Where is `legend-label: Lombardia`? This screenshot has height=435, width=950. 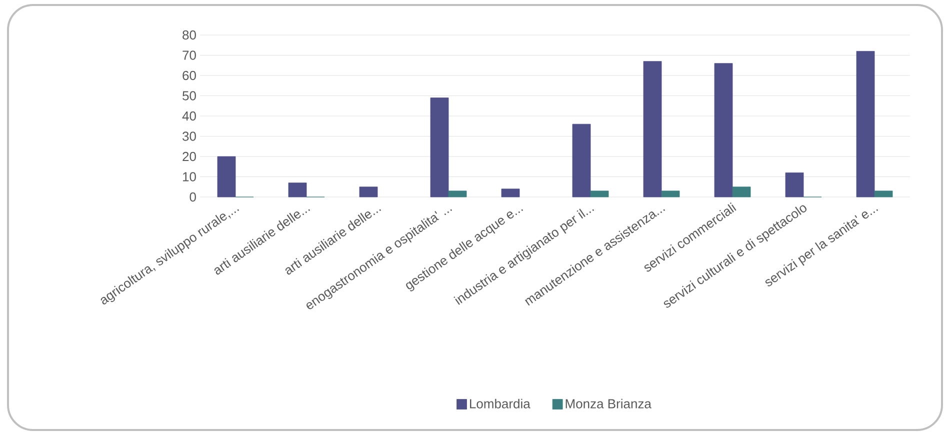 legend-label: Lombardia is located at coordinates (500, 403).